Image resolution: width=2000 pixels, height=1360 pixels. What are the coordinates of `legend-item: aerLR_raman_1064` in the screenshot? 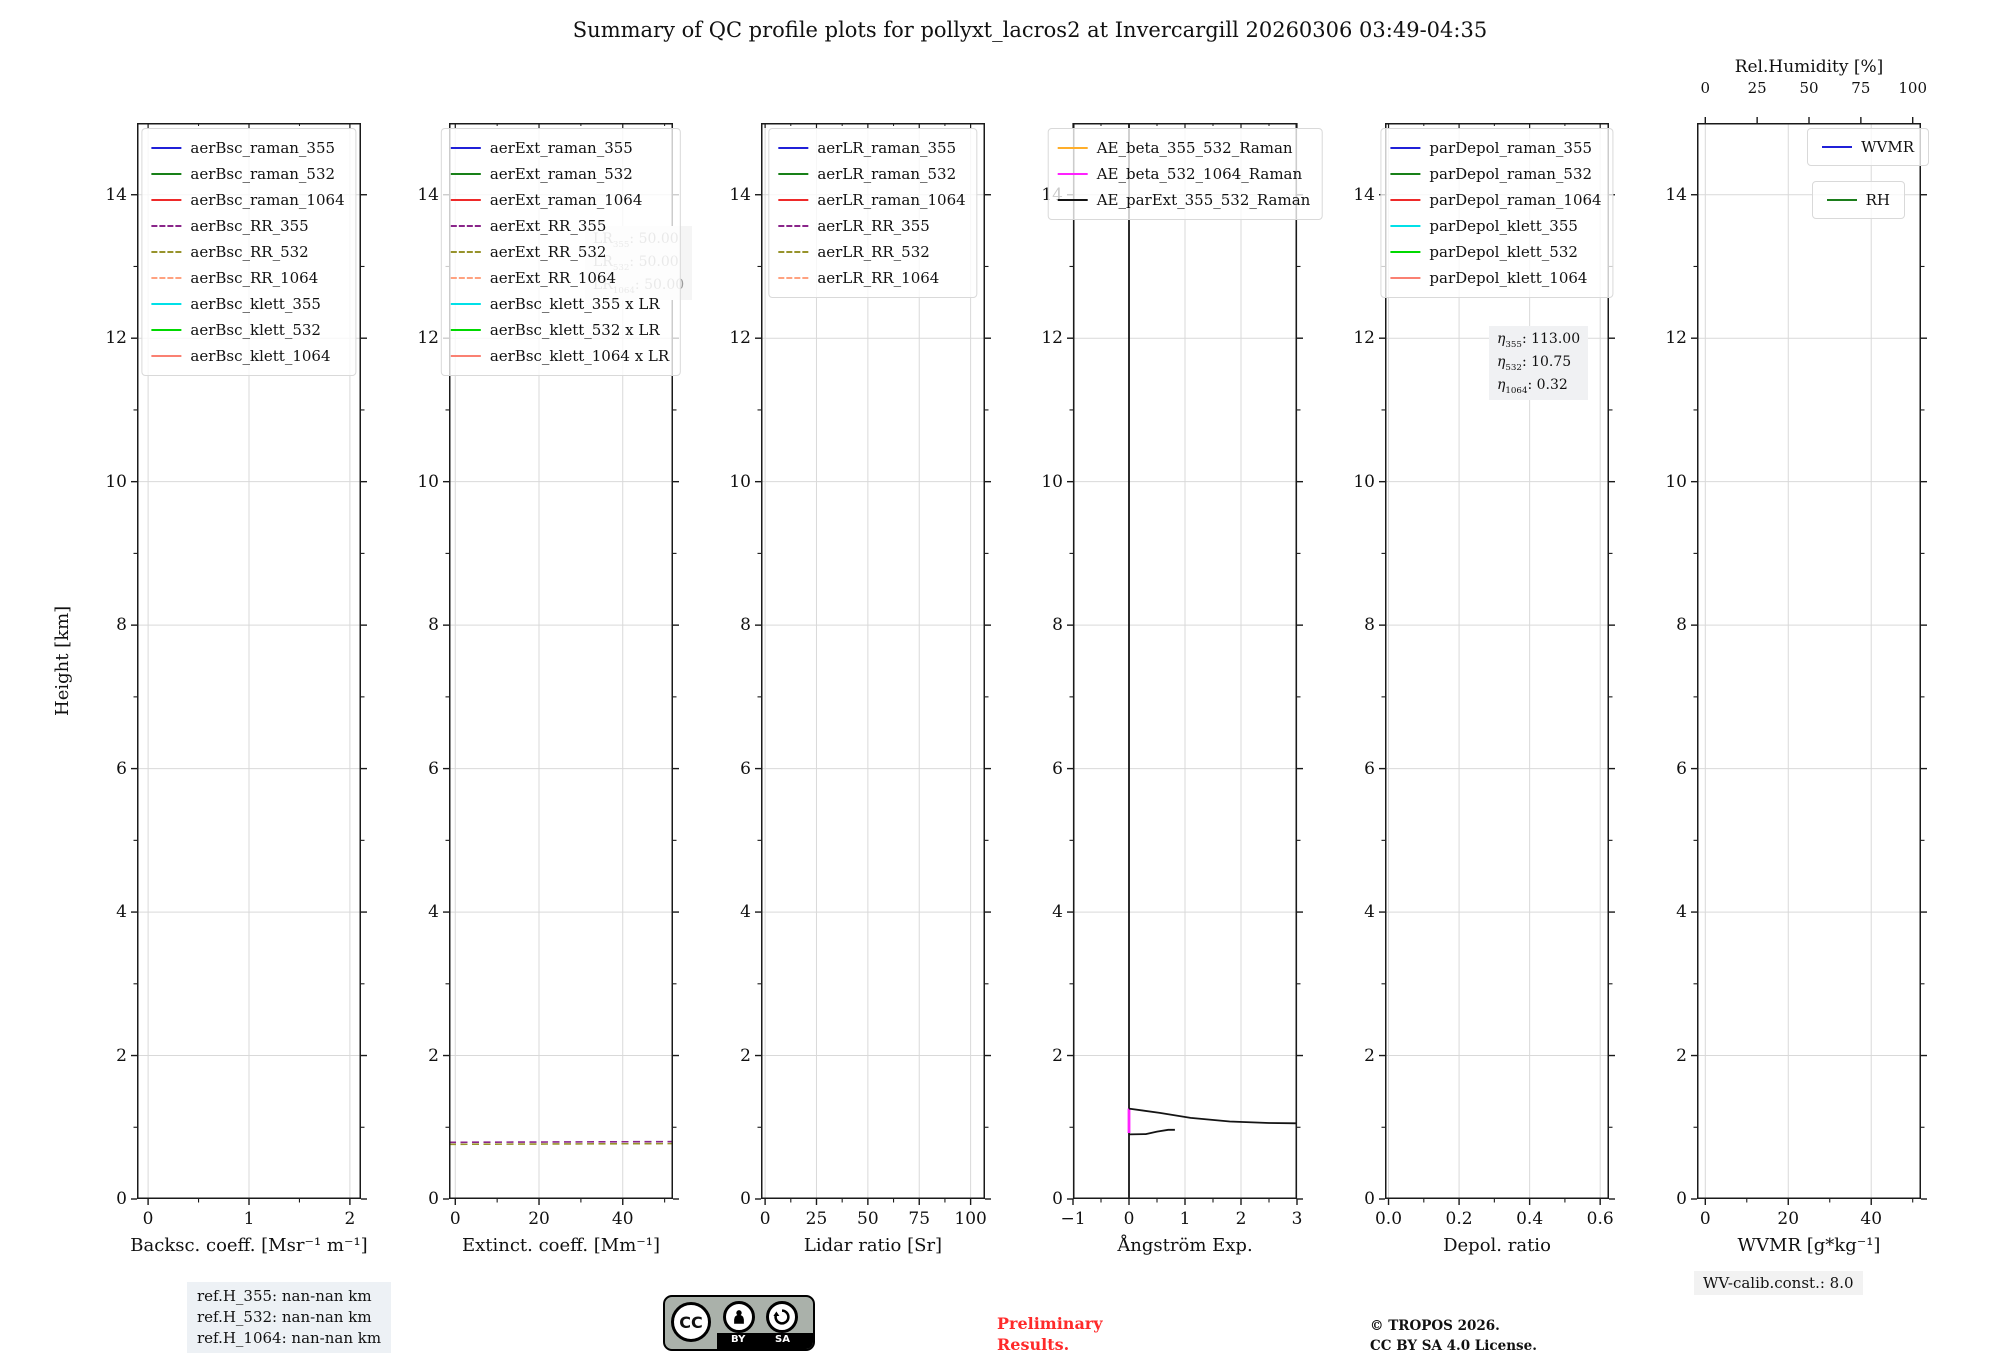 It's located at (872, 200).